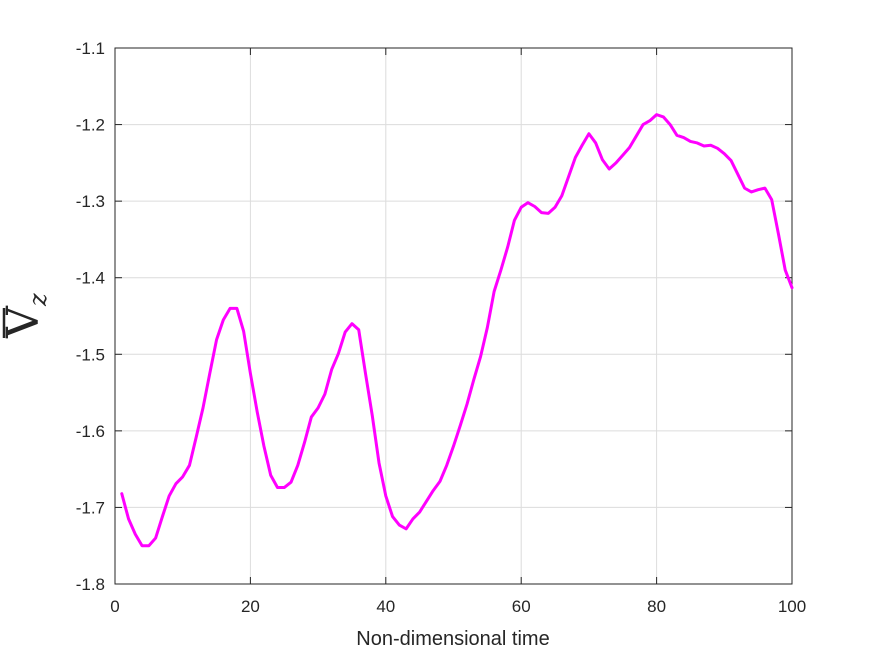  Describe the element at coordinates (90, 354) in the screenshot. I see `y-tick-label: -1.5` at that location.